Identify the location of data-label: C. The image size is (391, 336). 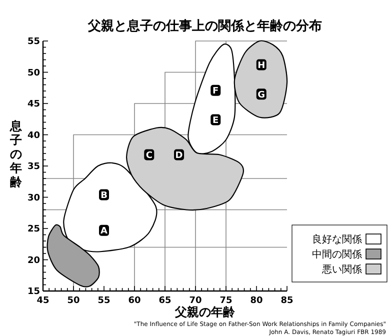
(149, 155).